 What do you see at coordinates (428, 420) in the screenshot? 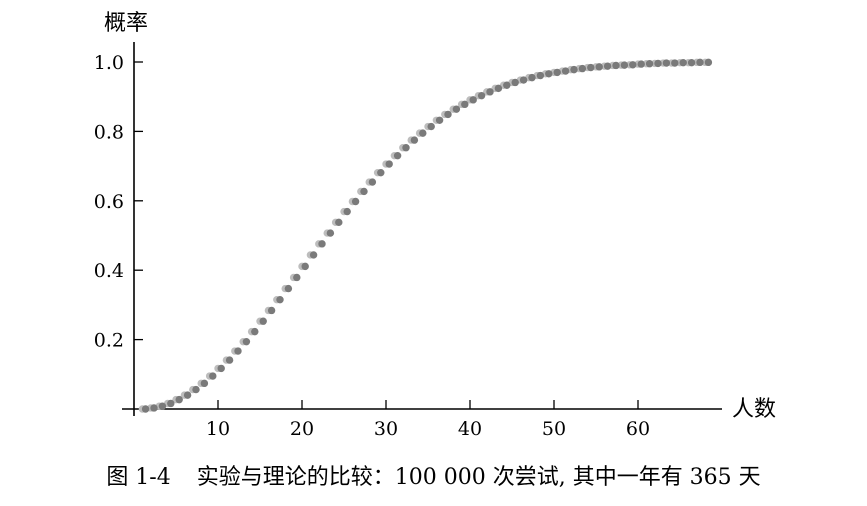
I see `x-ticks: 10 20 30 40 50 60` at bounding box center [428, 420].